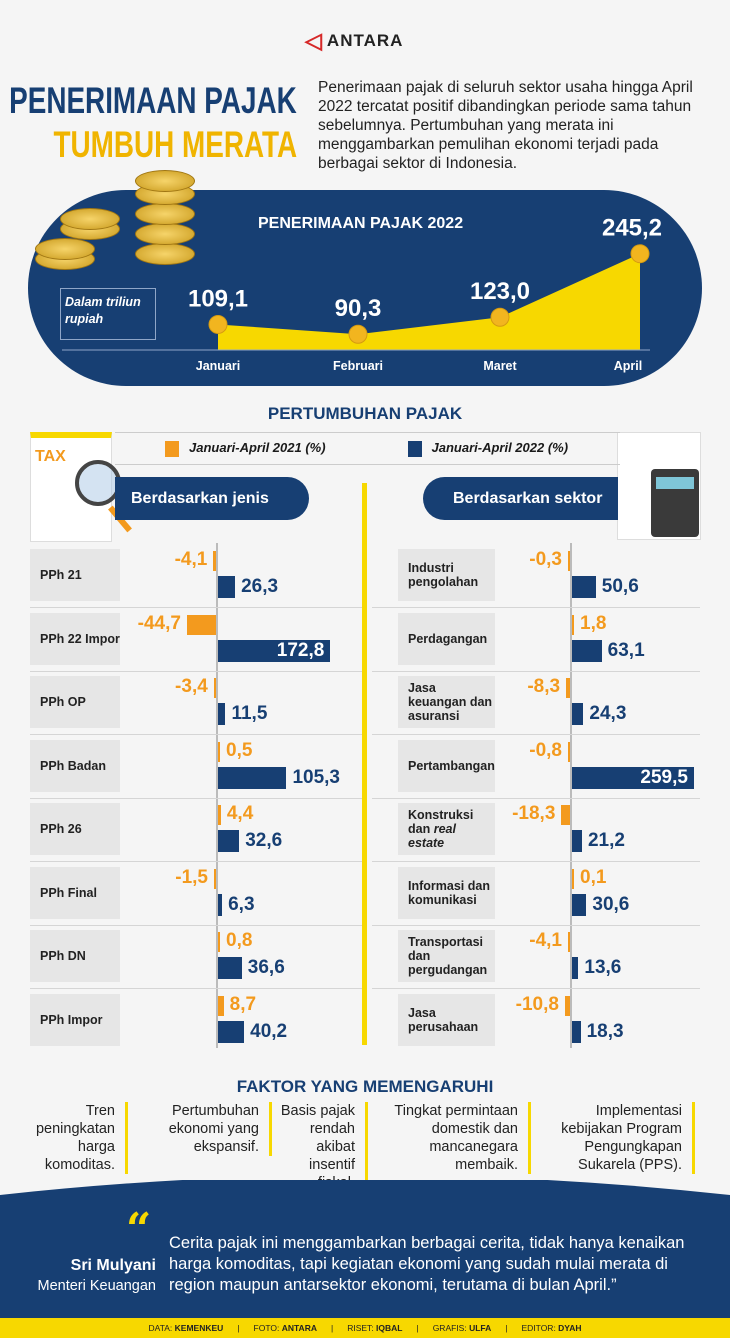 The height and width of the screenshot is (1338, 730). Describe the element at coordinates (269, 1031) in the screenshot. I see `value-2022: 40,2` at that location.